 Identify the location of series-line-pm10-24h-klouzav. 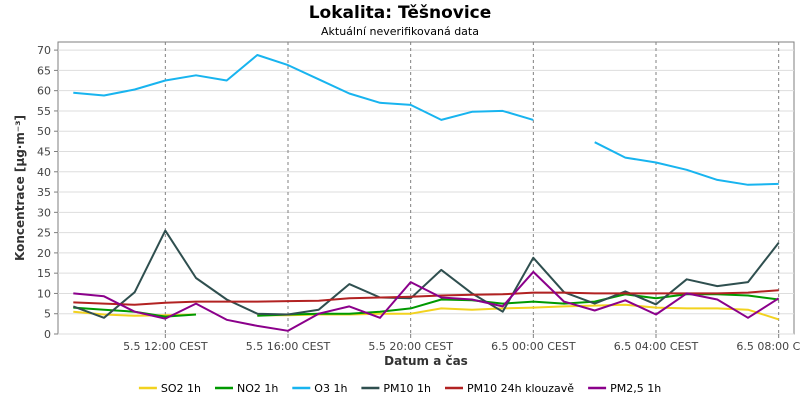
(426, 297).